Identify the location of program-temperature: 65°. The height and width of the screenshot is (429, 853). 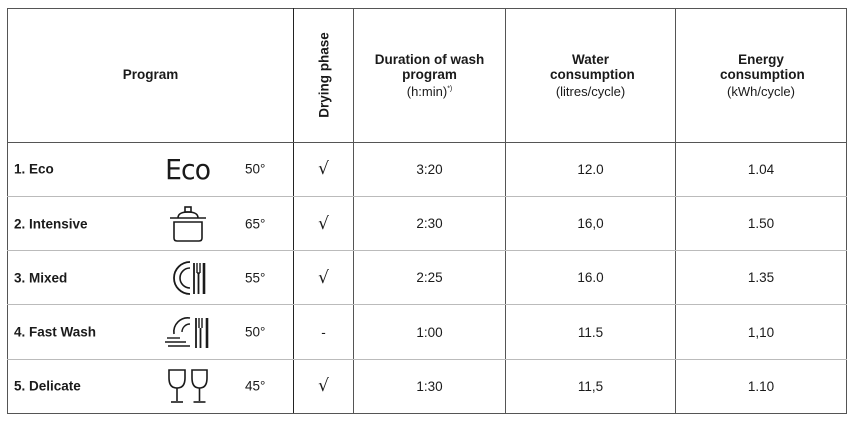
(255, 224).